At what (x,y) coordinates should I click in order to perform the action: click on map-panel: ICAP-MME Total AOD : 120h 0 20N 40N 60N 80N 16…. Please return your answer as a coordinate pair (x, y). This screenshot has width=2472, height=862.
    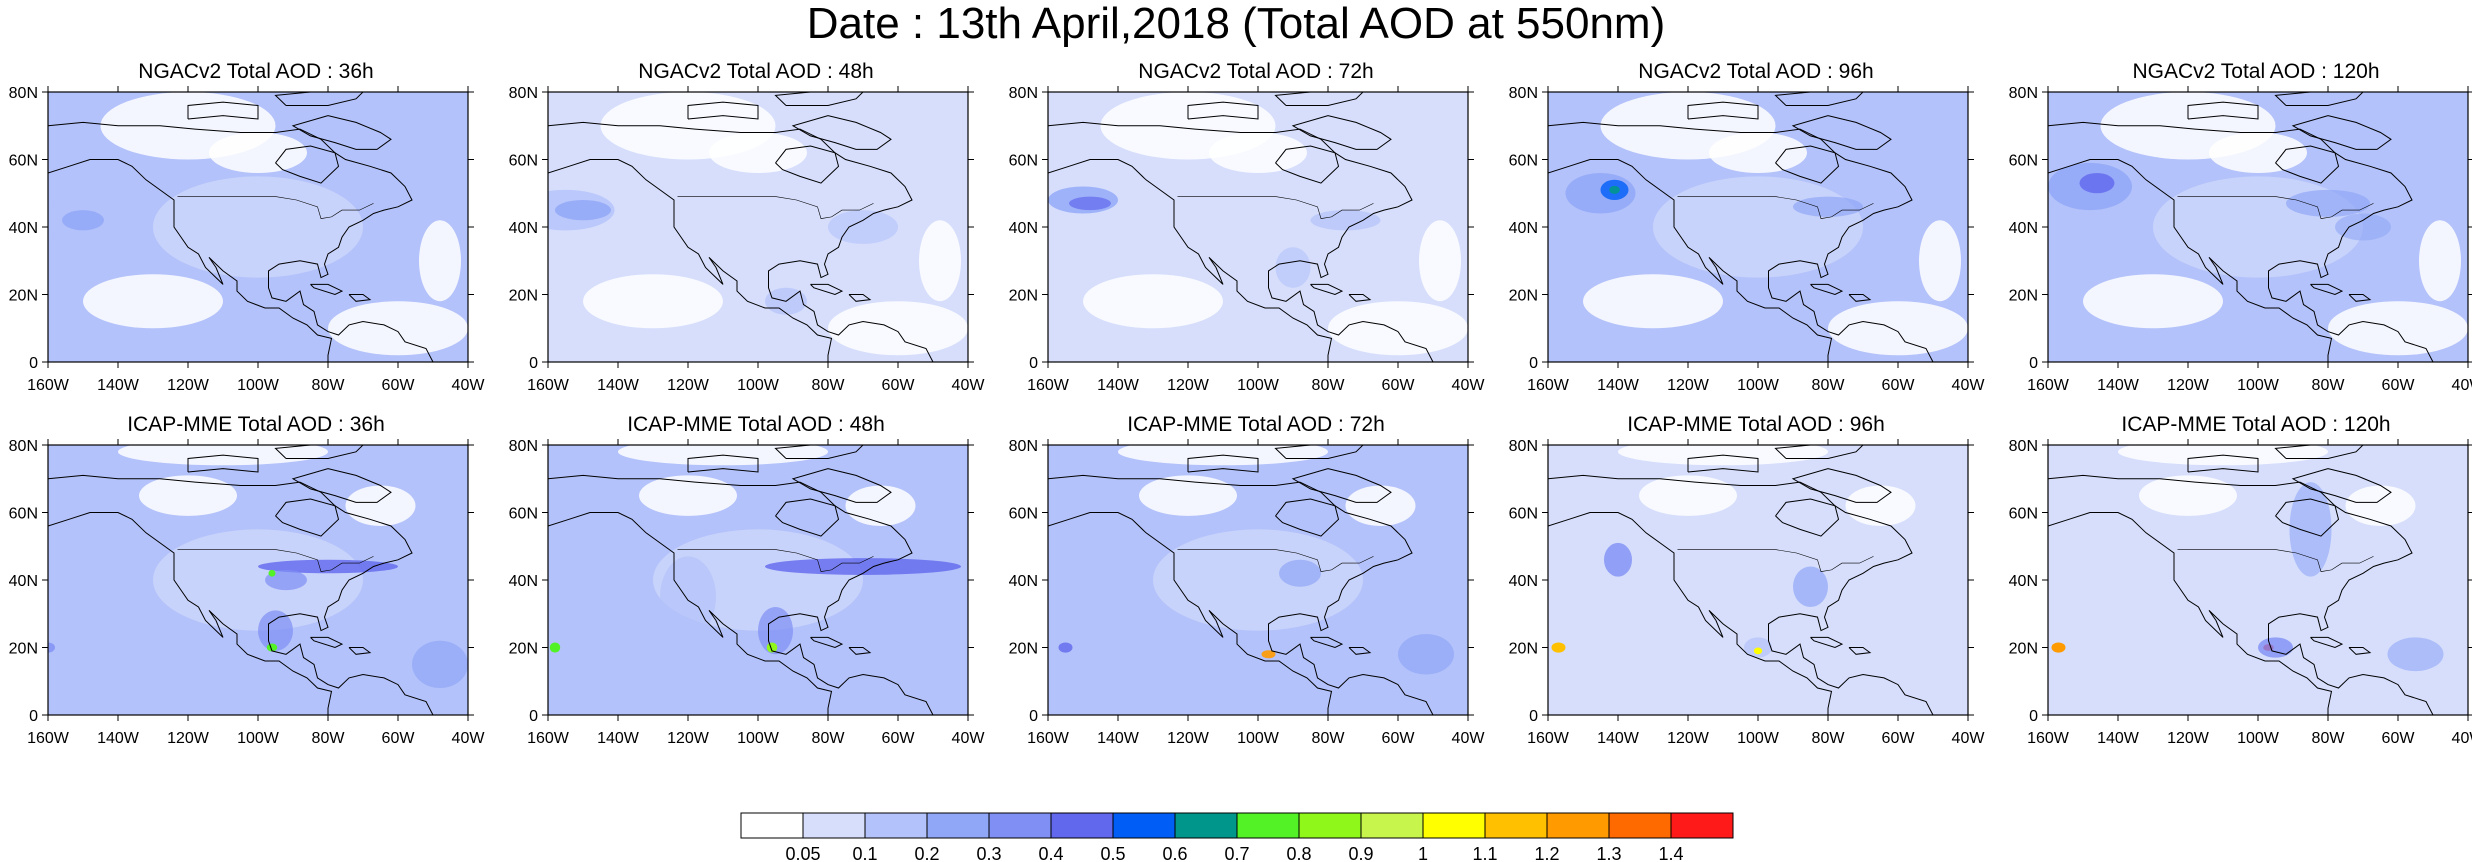
    Looking at the image, I should click on (2235, 583).